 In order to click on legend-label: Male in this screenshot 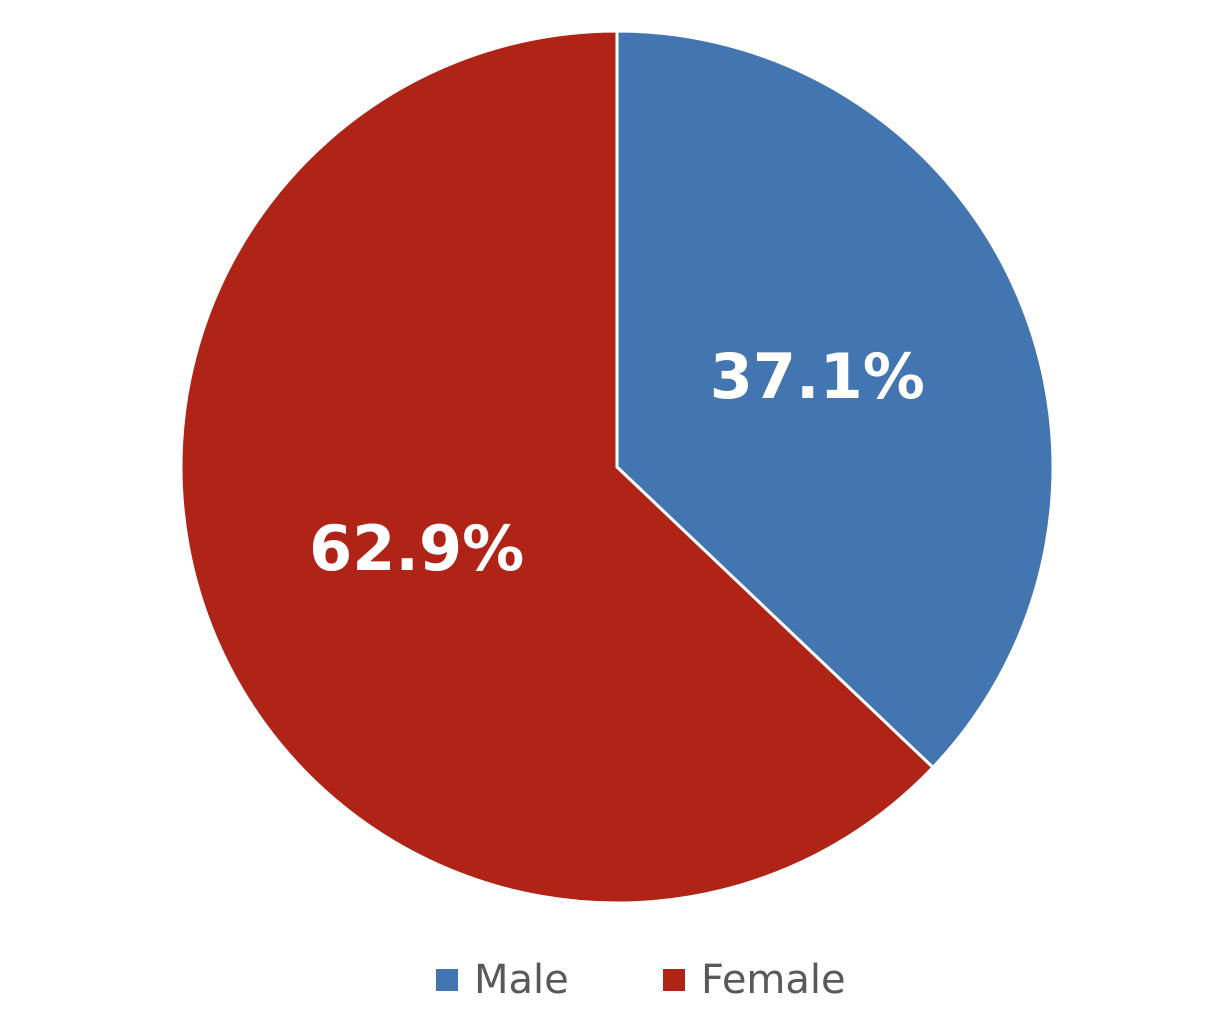, I will do `click(521, 980)`.